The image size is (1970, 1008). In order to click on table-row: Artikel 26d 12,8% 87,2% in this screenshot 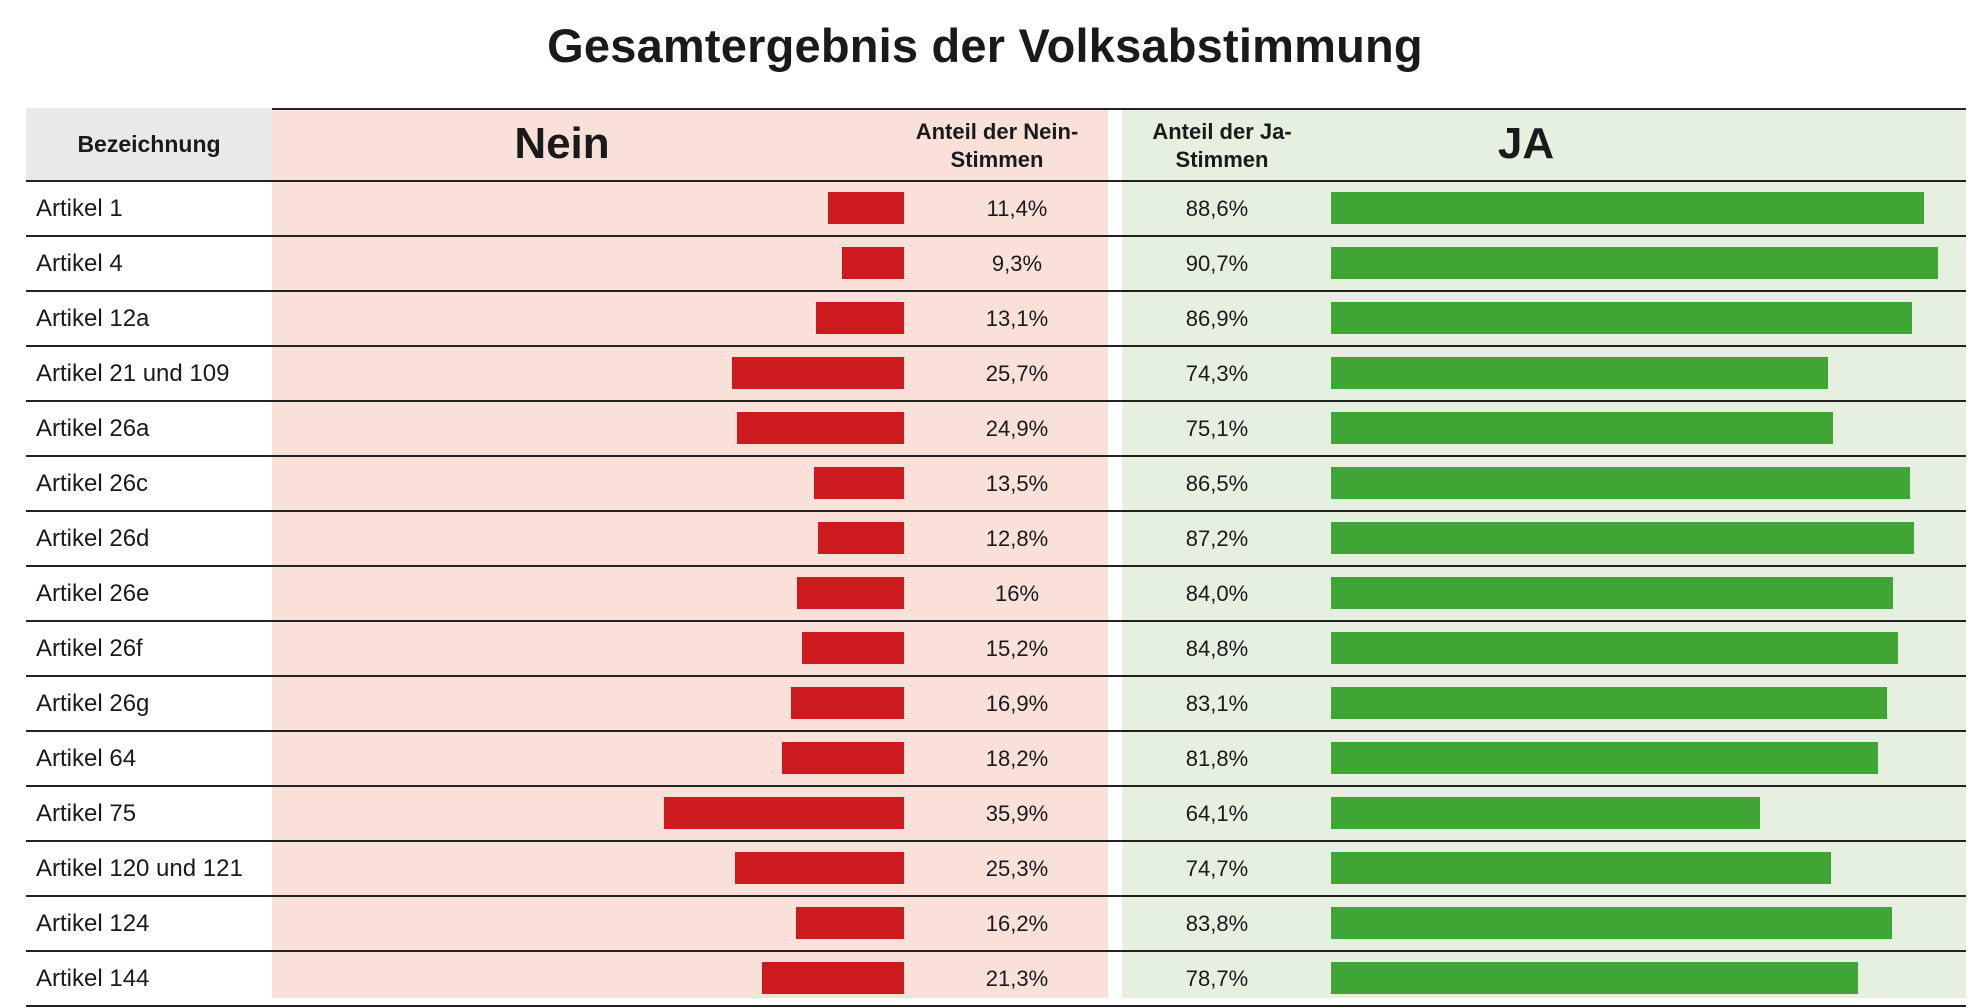, I will do `click(996, 539)`.